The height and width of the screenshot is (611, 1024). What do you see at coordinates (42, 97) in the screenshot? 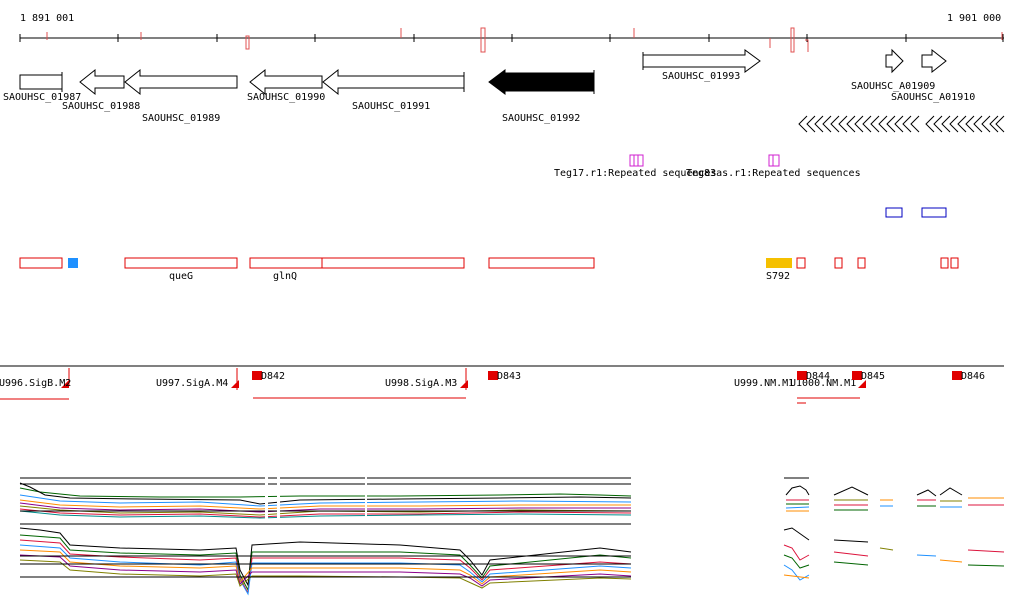
I see `gene-label: SAOUHSC_01987` at bounding box center [42, 97].